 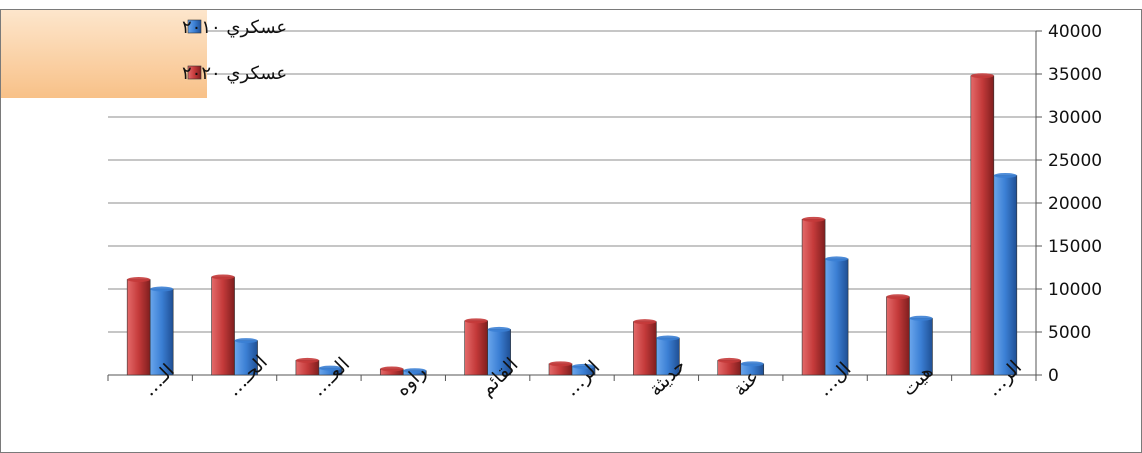 I want to click on legend-label: عسكري ٢٠١٠, so click(x=234, y=27).